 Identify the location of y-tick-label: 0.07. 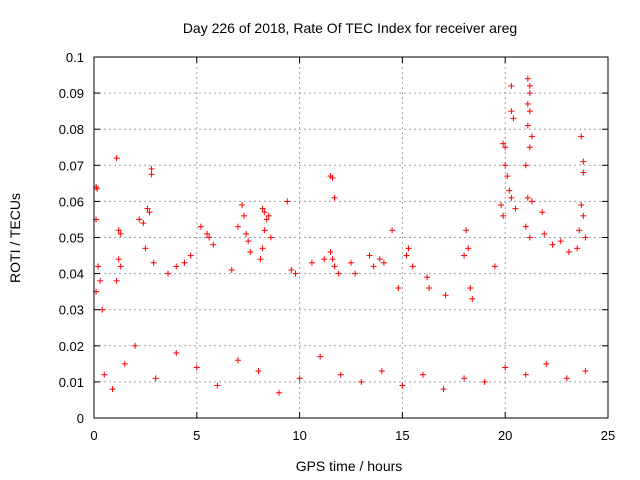
(71, 165).